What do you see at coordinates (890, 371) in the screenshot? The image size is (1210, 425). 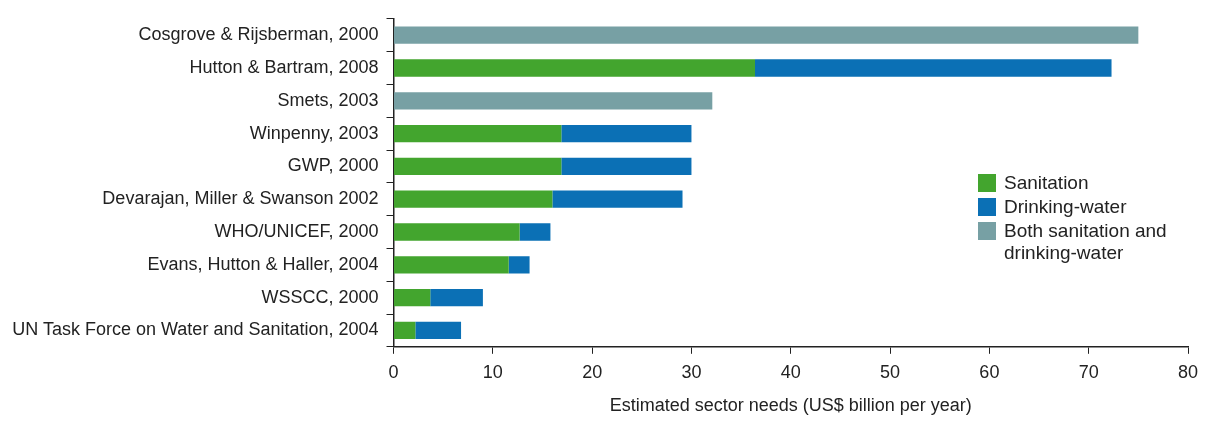 I see `x-tick-label: 50` at bounding box center [890, 371].